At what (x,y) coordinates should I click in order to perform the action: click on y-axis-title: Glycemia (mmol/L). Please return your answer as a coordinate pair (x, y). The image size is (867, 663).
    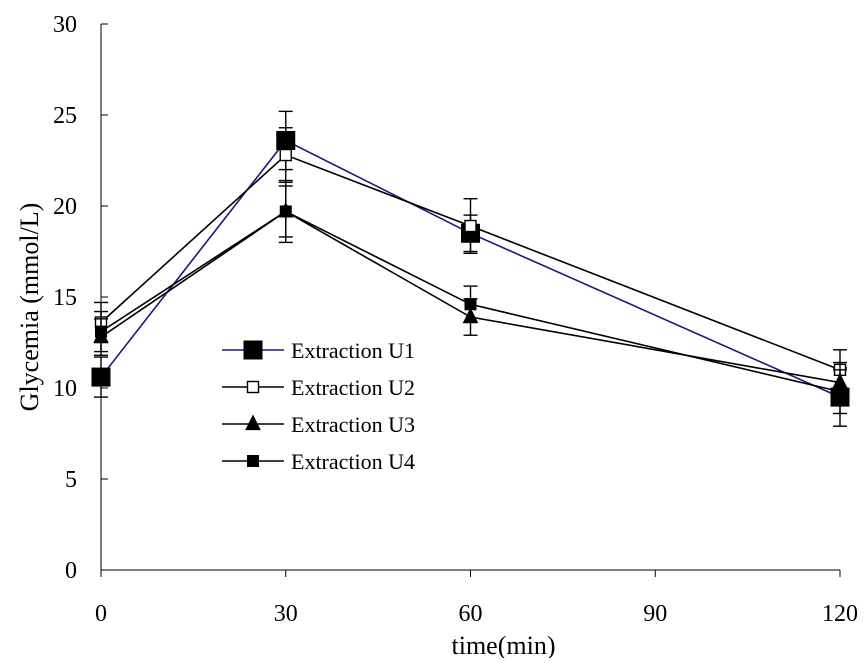
    Looking at the image, I should click on (29, 307).